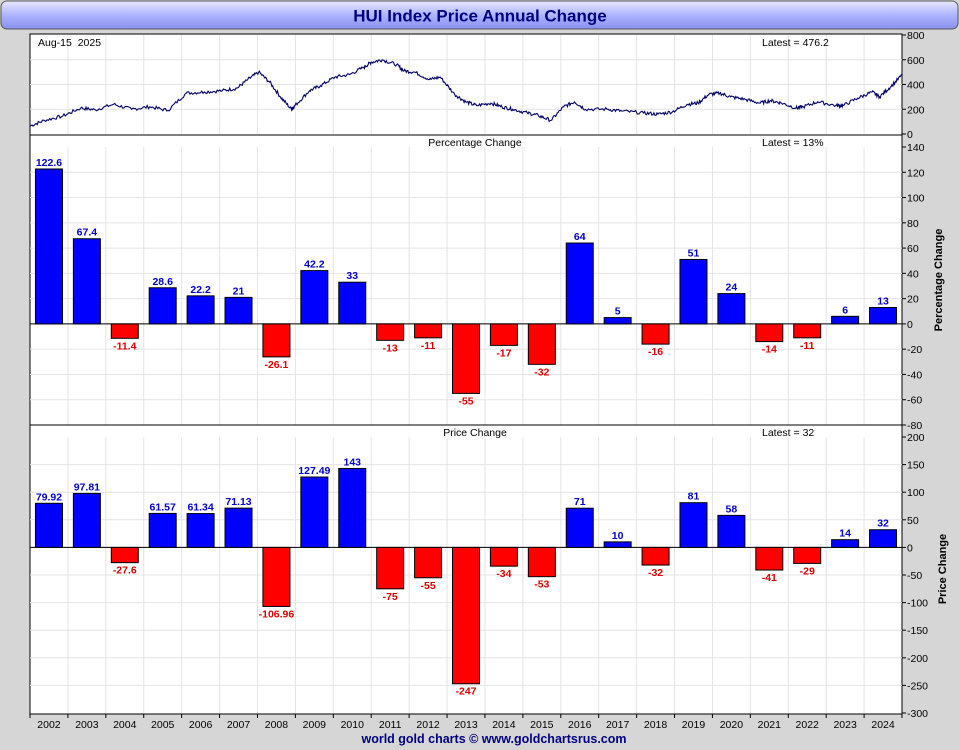 The image size is (960, 750). Describe the element at coordinates (916, 173) in the screenshot. I see `y-tick-label: 120` at that location.